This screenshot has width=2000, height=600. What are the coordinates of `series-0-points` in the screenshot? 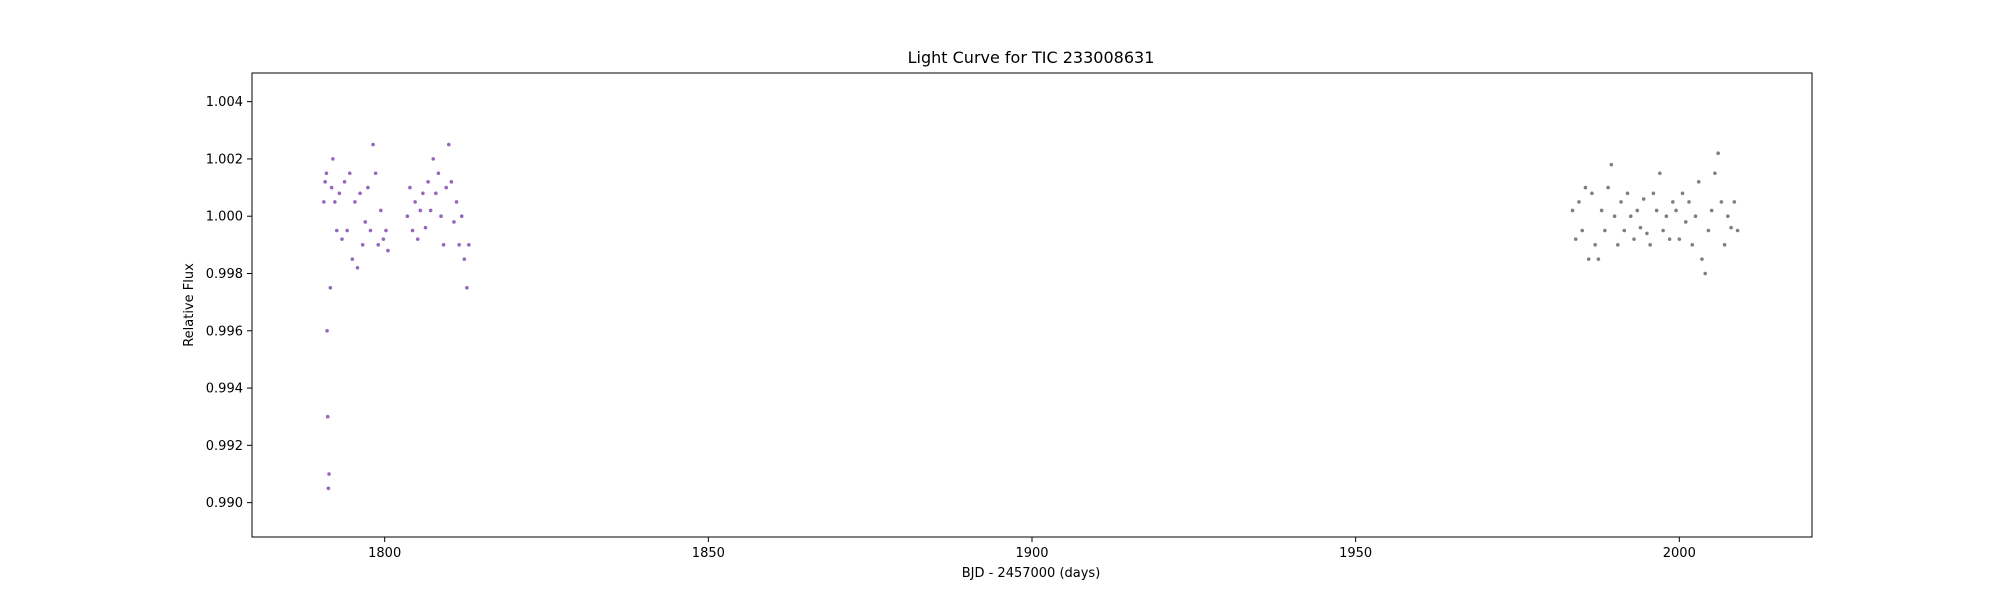 It's located at (396, 316).